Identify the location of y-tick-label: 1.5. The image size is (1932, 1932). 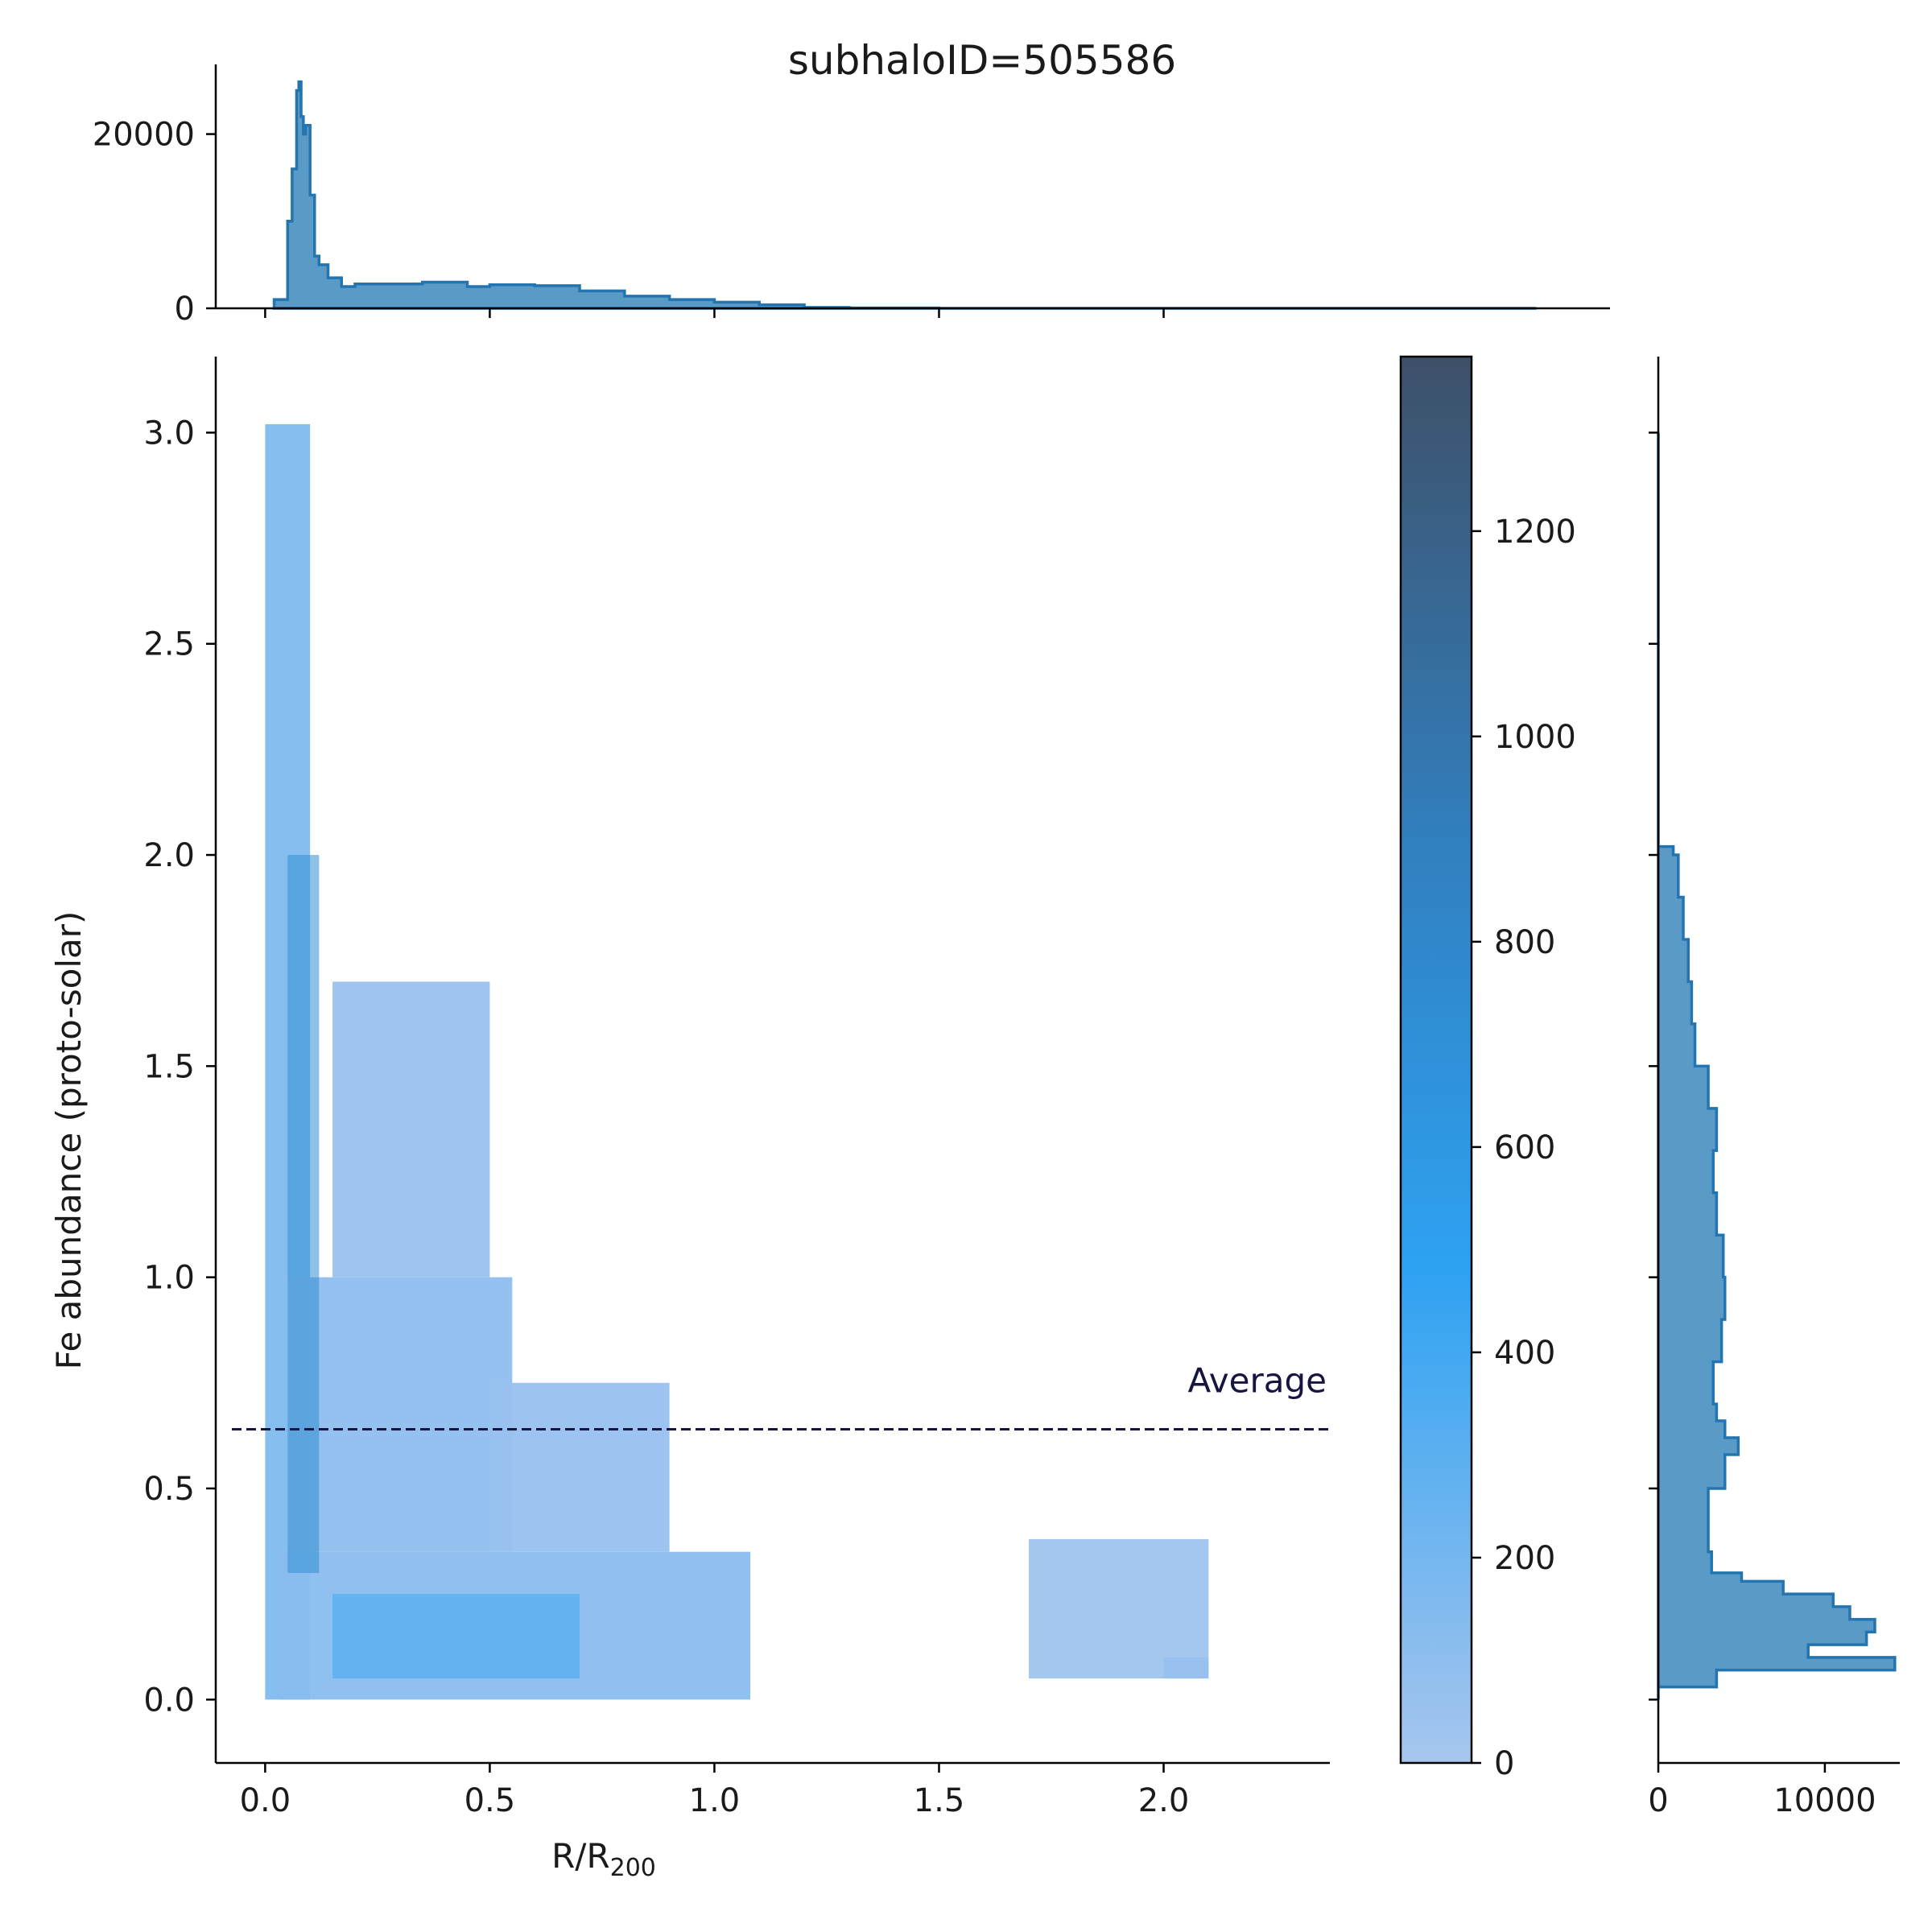
(169, 1066).